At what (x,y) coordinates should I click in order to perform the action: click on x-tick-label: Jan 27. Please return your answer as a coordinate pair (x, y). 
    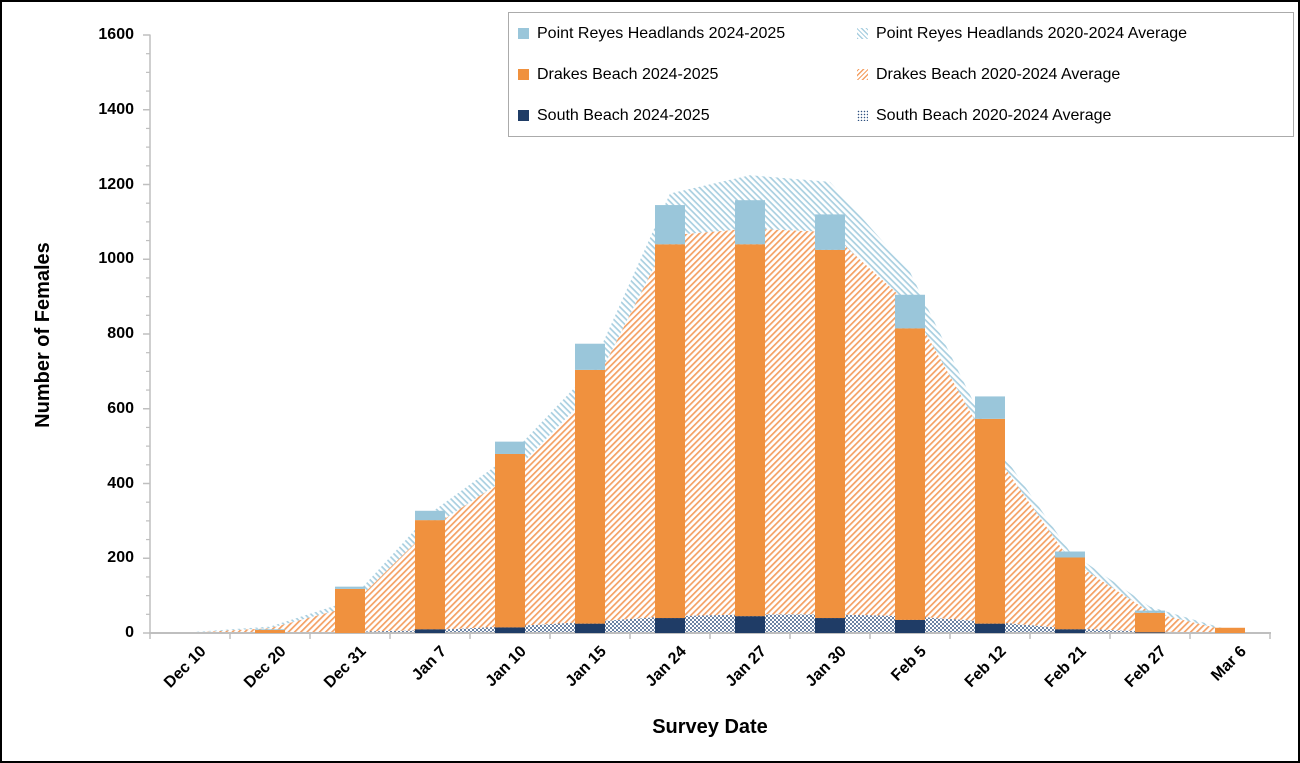
    Looking at the image, I should click on (746, 667).